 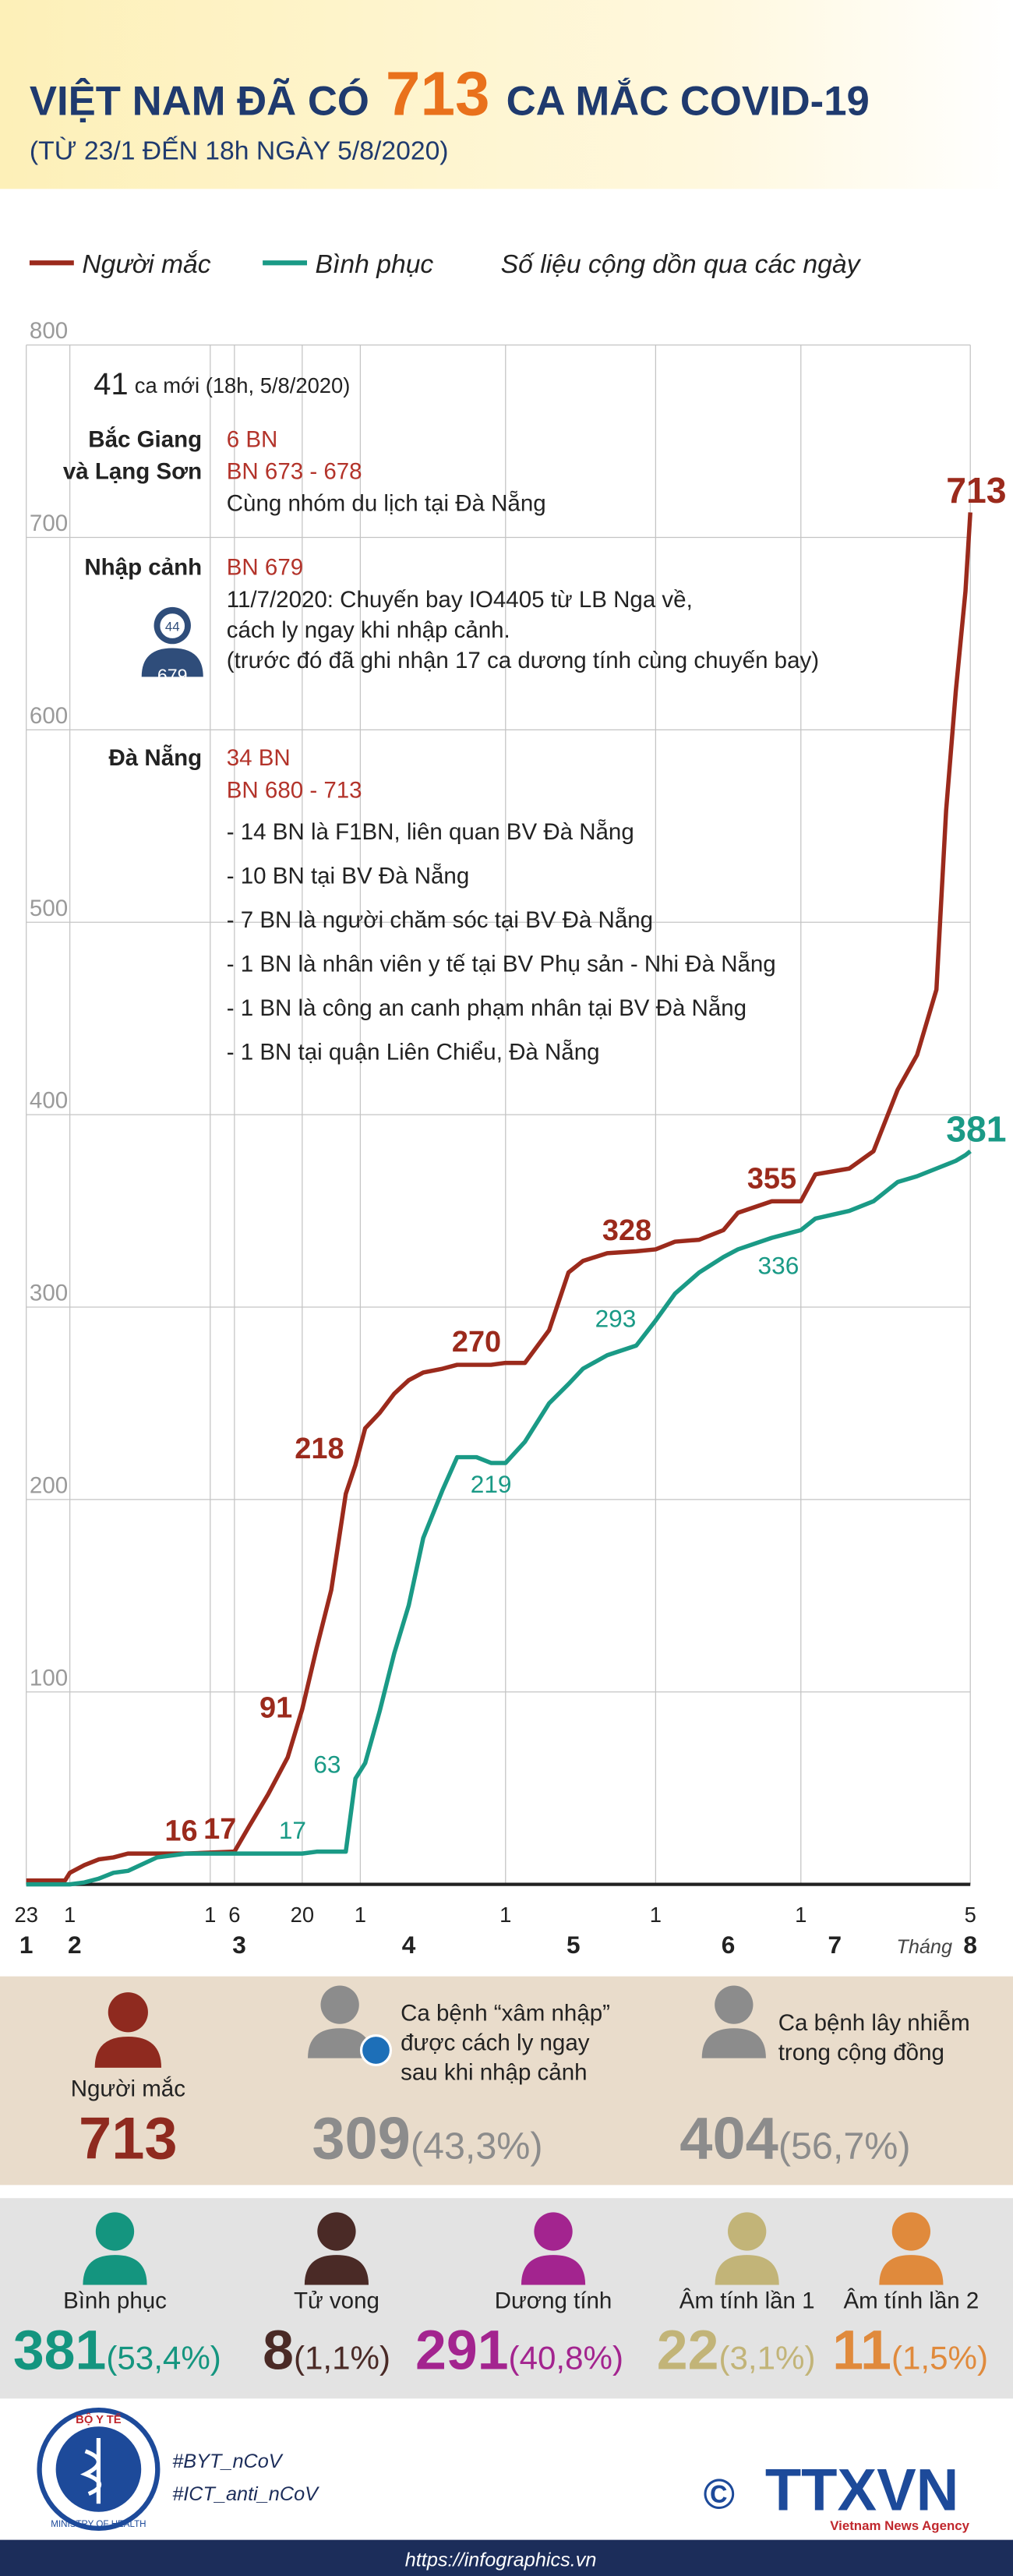 What do you see at coordinates (427, 2139) in the screenshot?
I see `summary-stat: 309(43,3%)` at bounding box center [427, 2139].